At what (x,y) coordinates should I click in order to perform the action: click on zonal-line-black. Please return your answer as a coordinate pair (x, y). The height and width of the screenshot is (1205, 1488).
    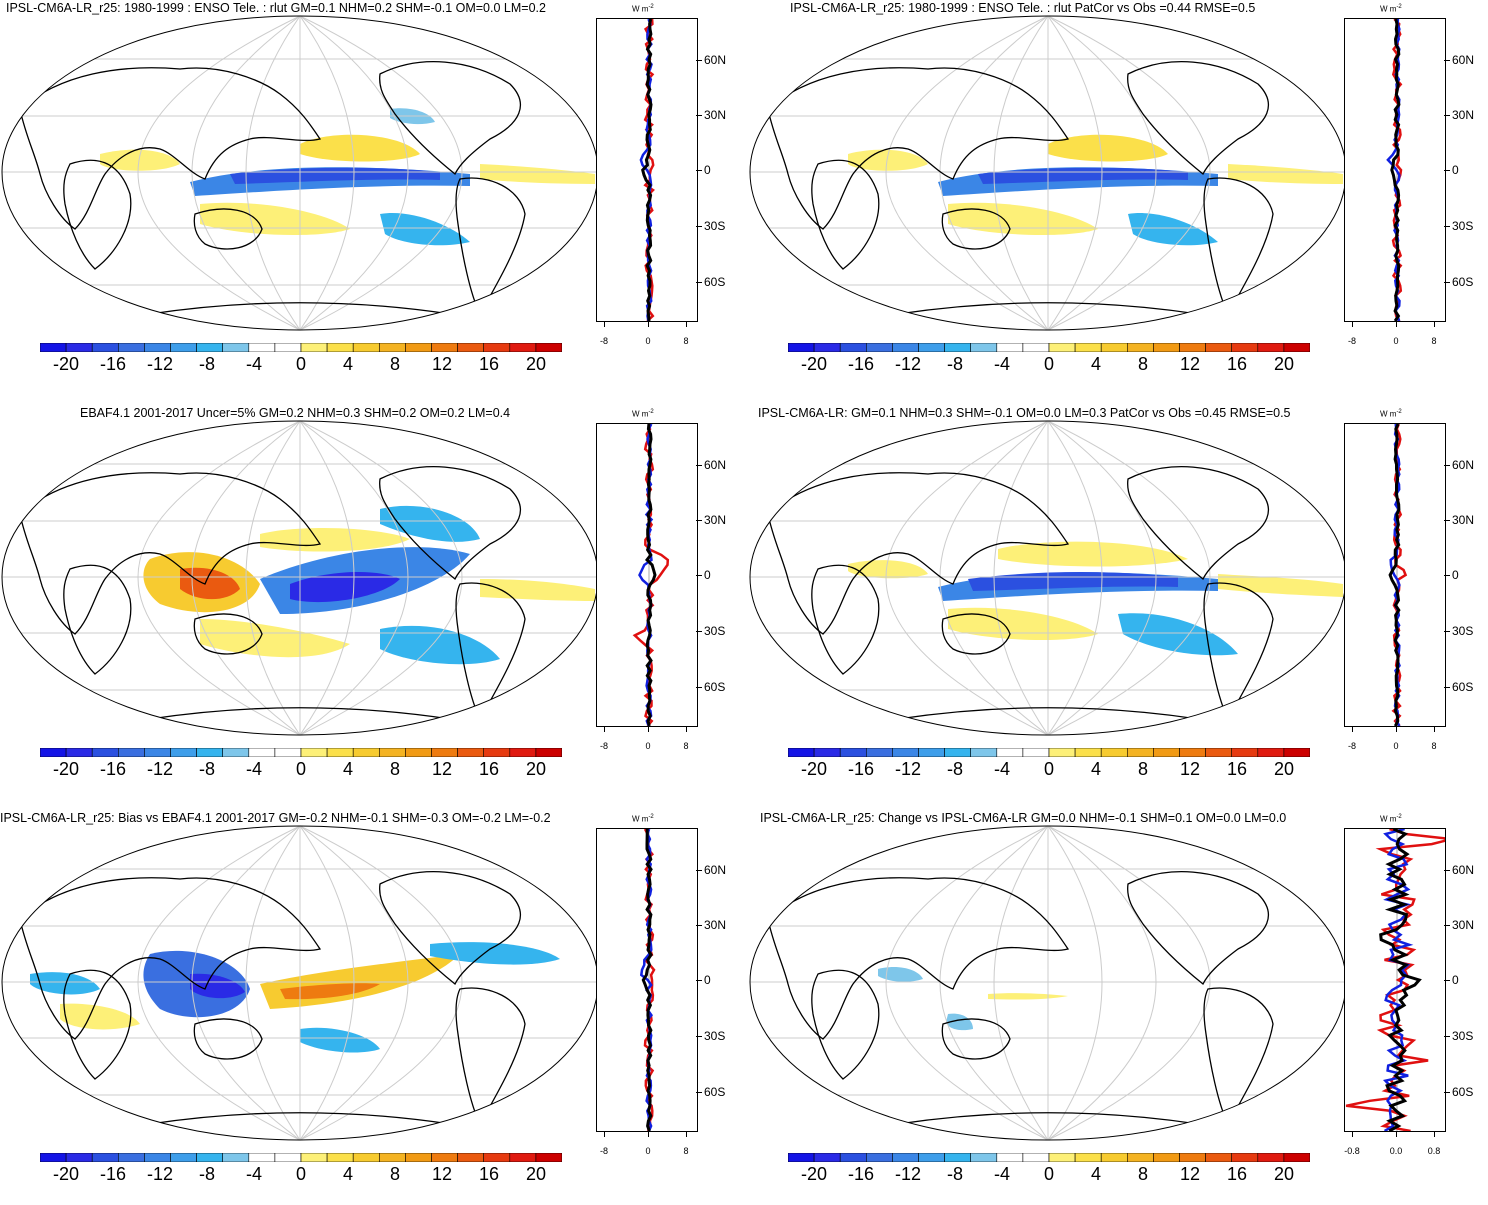
    Looking at the image, I should click on (647, 170).